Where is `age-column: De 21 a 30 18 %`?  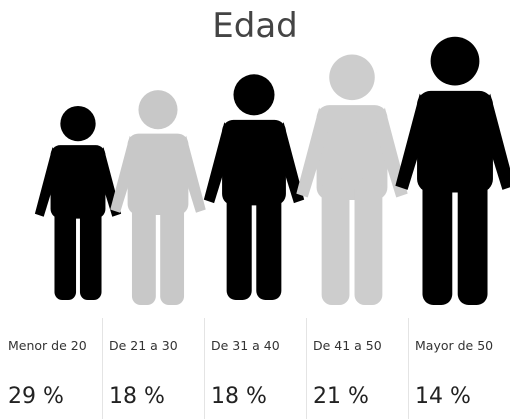
age-column: De 21 a 30 18 % is located at coordinates (153, 368).